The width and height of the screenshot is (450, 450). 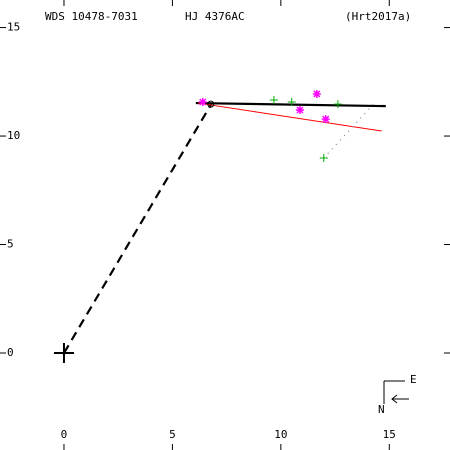 What do you see at coordinates (280, 434) in the screenshot?
I see `x-tick-label: 10` at bounding box center [280, 434].